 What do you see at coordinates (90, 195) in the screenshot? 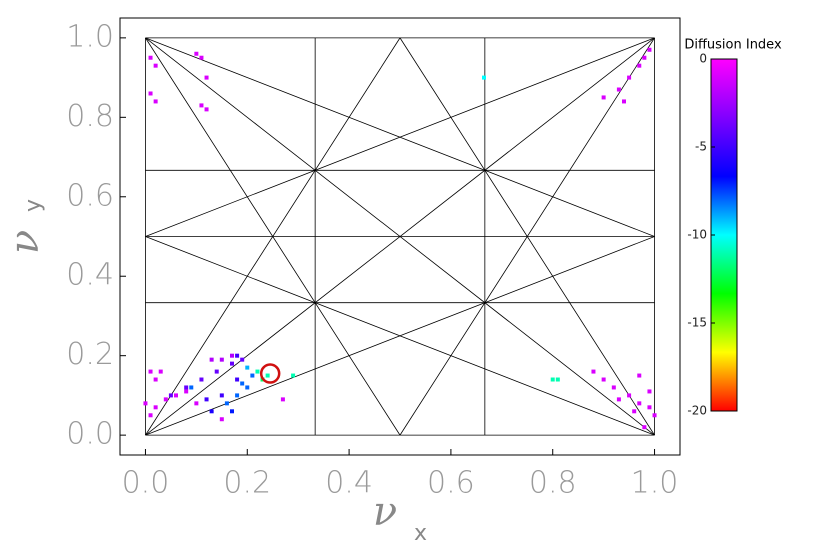
I see `y-tick-label: 0.6` at bounding box center [90, 195].